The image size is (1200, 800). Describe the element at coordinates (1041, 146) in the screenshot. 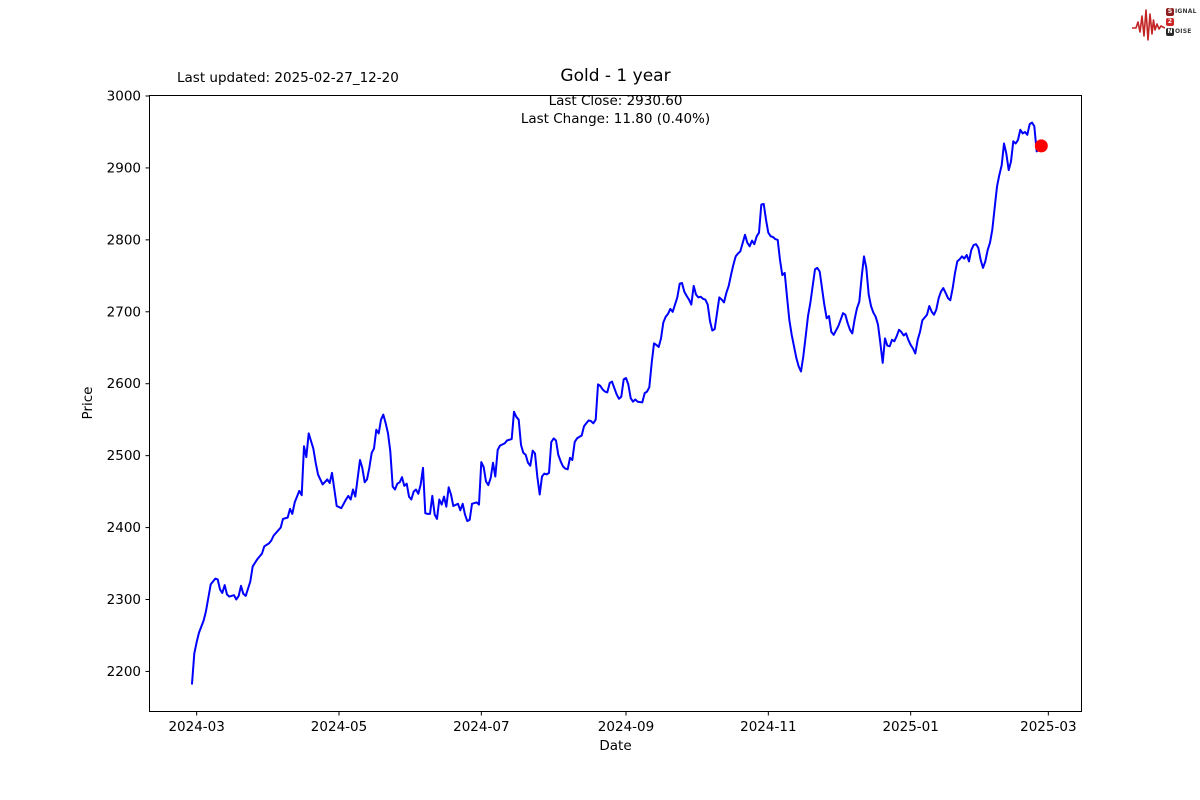

I see `last-close-marker` at that location.